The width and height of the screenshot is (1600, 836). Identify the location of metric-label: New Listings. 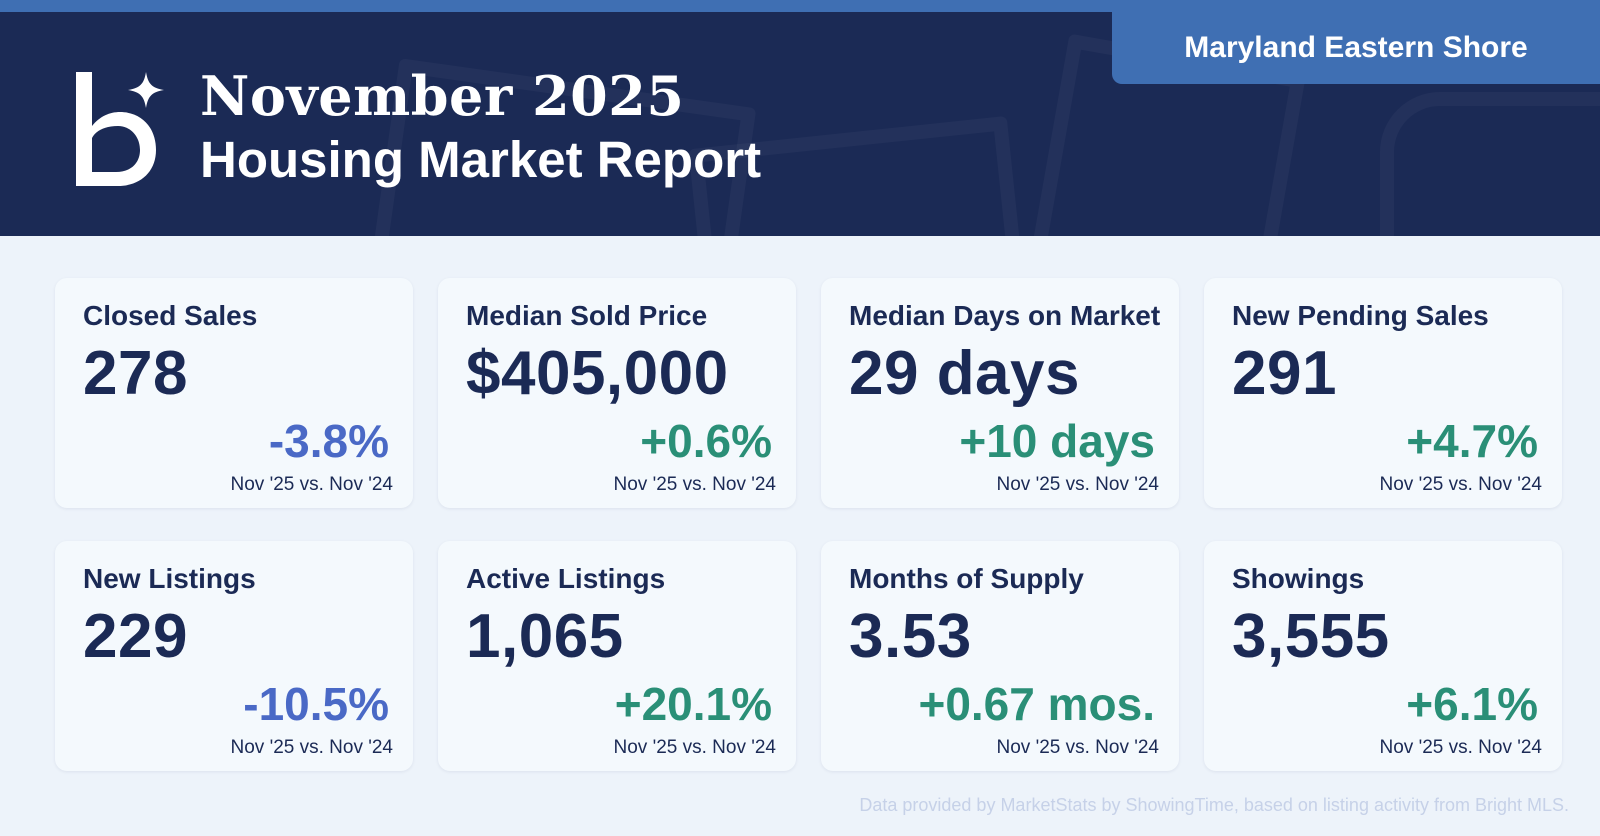
(169, 578).